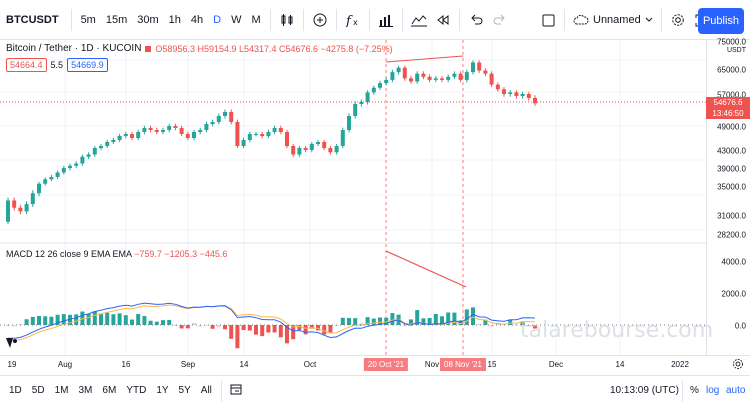 The height and width of the screenshot is (405, 750). I want to click on axis-settings-gear-icon, so click(738, 365).